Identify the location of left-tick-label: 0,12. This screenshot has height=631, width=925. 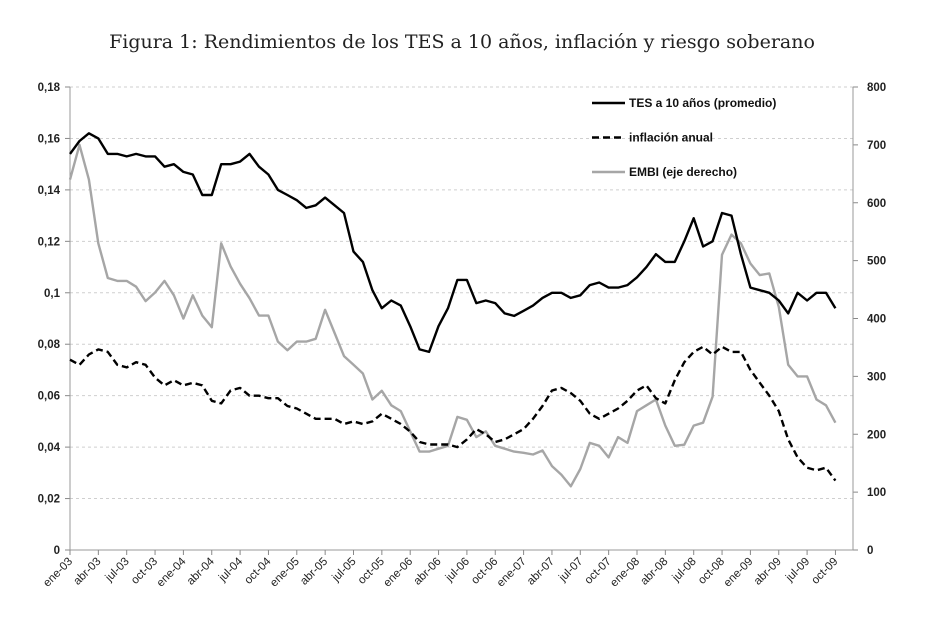
(49, 242).